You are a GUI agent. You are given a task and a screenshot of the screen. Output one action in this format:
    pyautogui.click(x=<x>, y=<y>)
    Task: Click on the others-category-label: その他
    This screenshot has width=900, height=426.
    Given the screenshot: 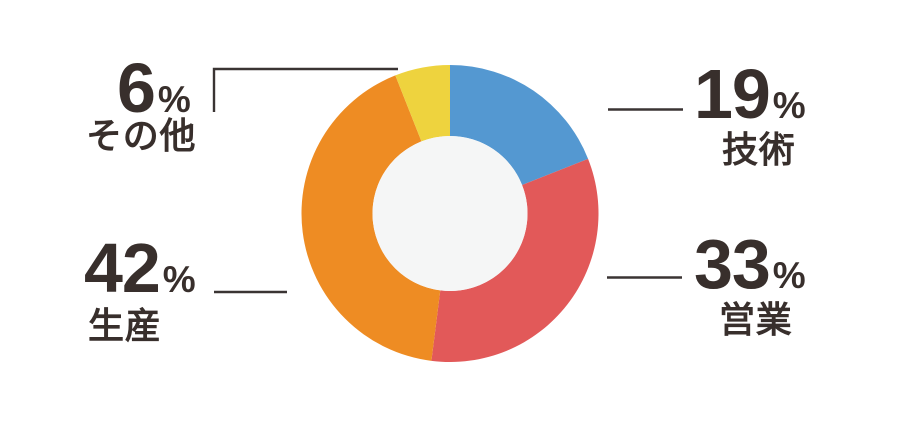 What is the action you would take?
    pyautogui.click(x=141, y=135)
    